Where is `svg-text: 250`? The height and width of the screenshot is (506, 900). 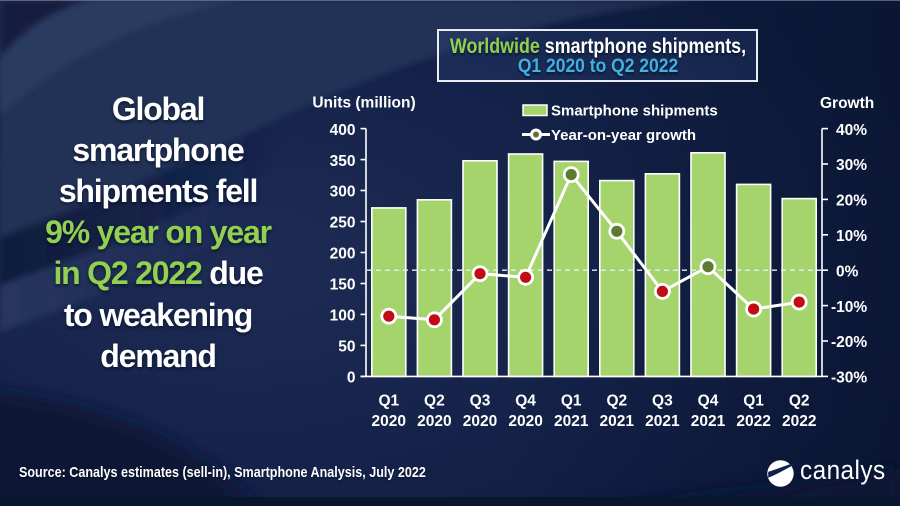
svg-text: 250 is located at coordinates (343, 223).